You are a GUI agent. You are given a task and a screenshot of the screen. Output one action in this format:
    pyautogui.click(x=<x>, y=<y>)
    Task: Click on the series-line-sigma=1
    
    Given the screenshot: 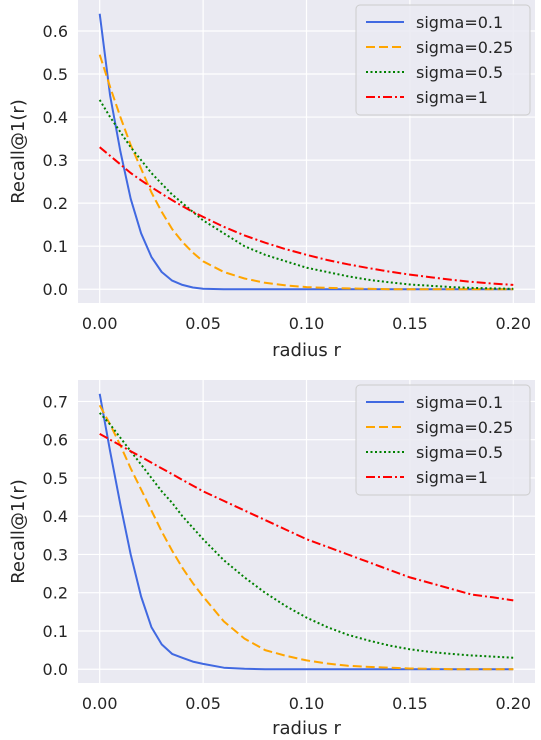 What is the action you would take?
    pyautogui.click(x=306, y=216)
    